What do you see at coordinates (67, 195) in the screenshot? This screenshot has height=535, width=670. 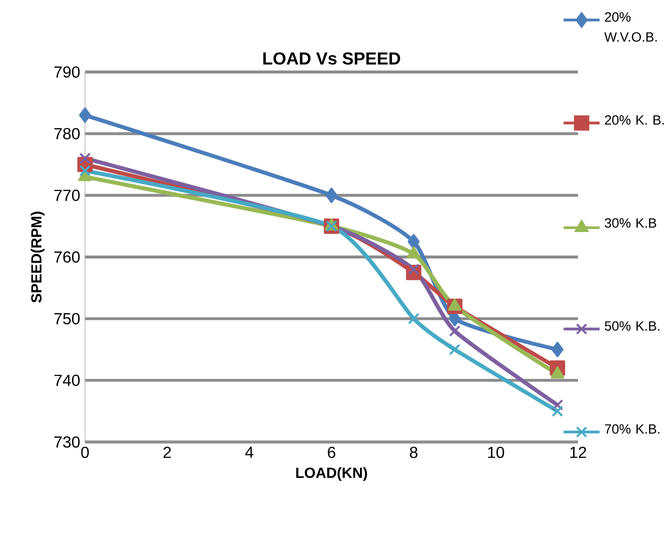 I see `y-tick-label: 770` at bounding box center [67, 195].